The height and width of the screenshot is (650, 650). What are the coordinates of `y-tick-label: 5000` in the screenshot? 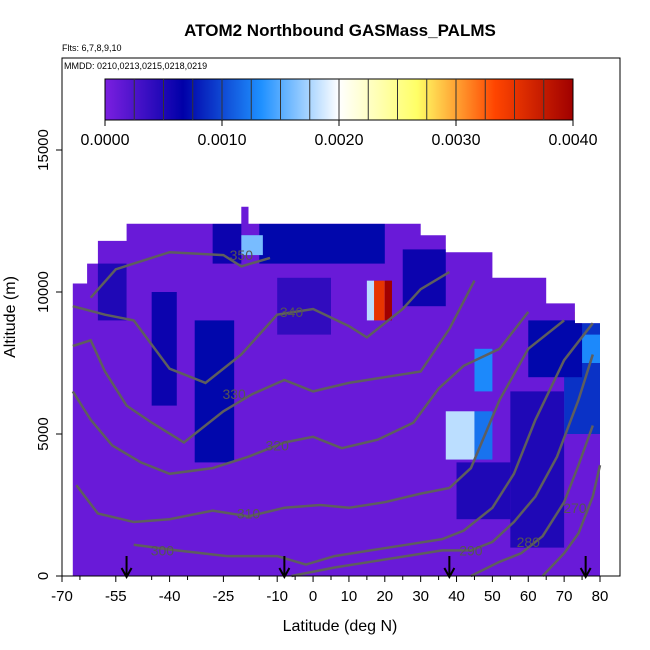 It's located at (43, 433).